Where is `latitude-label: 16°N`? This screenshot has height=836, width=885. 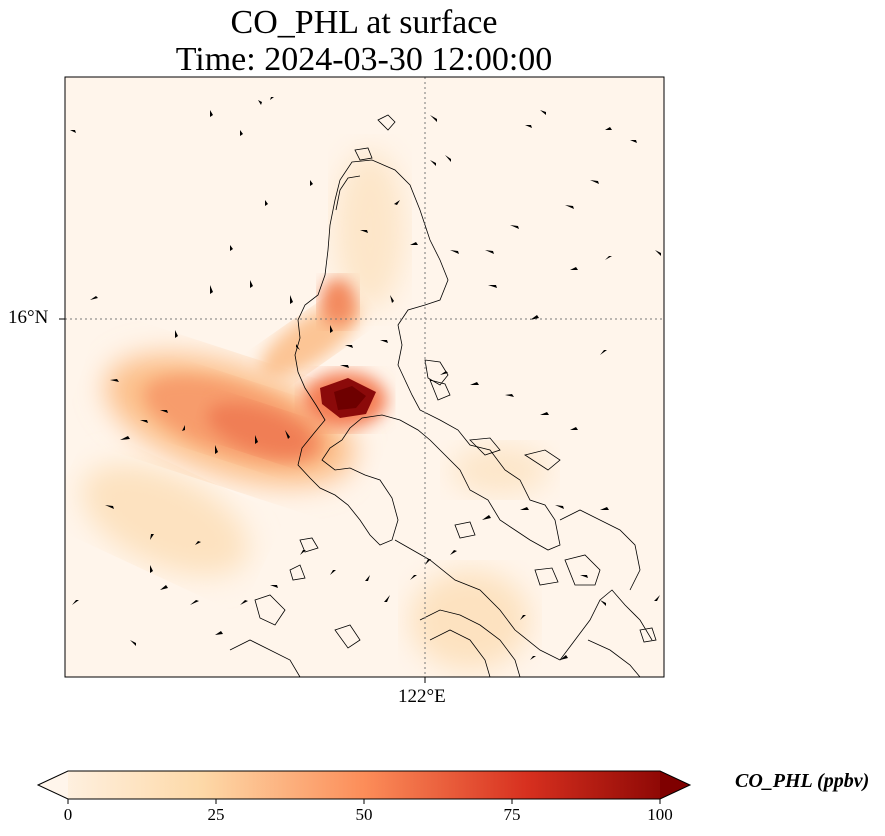 latitude-label: 16°N is located at coordinates (28, 317).